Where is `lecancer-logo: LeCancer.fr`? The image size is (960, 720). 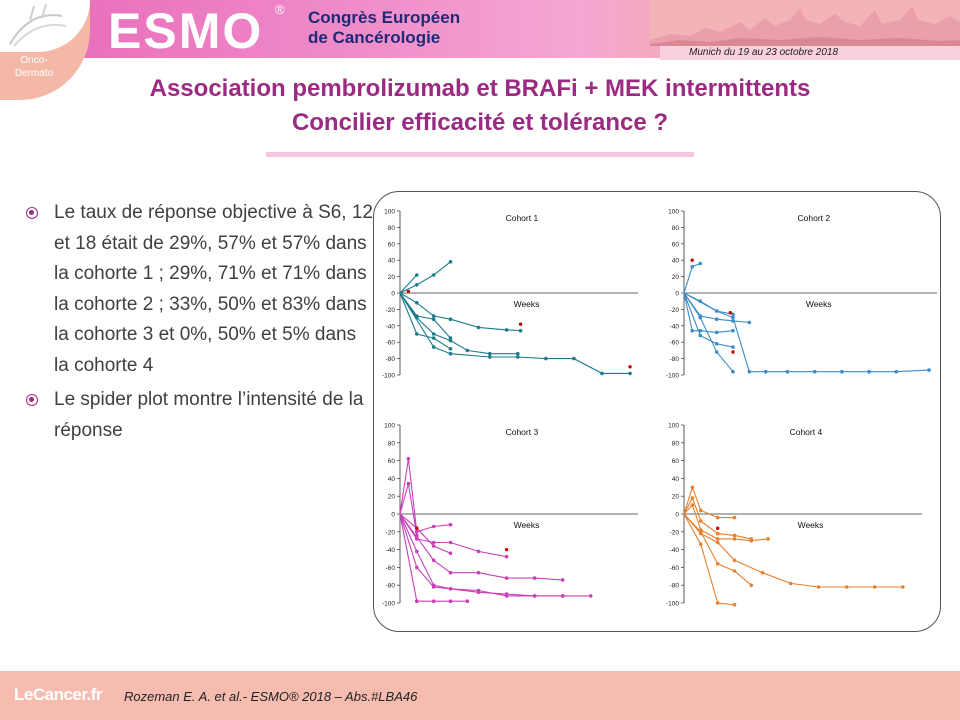
lecancer-logo: LeCancer.fr is located at coordinates (58, 694).